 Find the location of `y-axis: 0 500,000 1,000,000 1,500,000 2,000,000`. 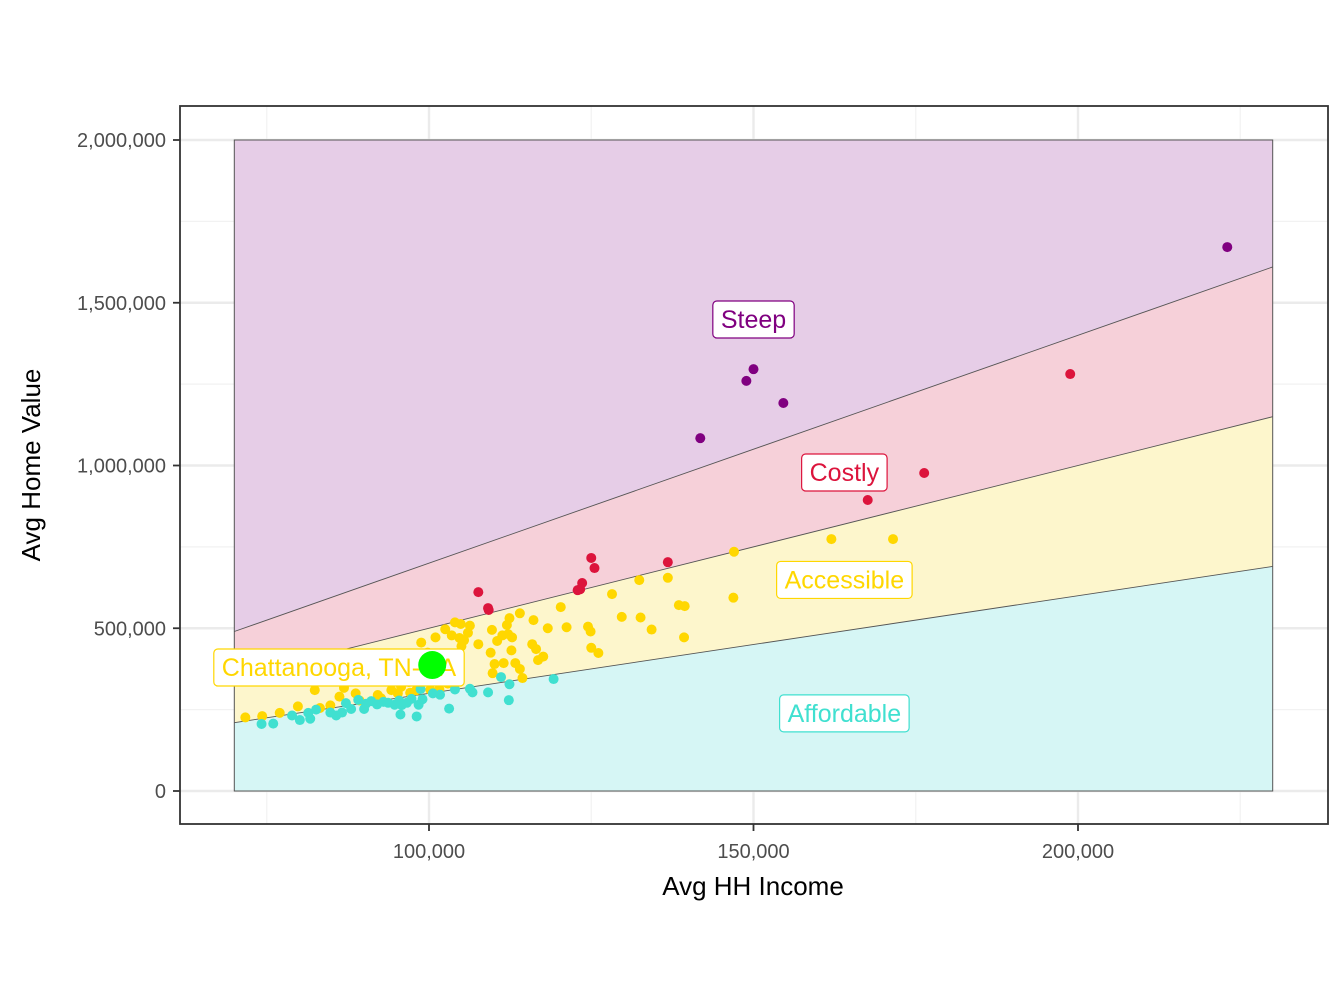

y-axis: 0 500,000 1,000,000 1,500,000 2,000,000 is located at coordinates (128, 466).